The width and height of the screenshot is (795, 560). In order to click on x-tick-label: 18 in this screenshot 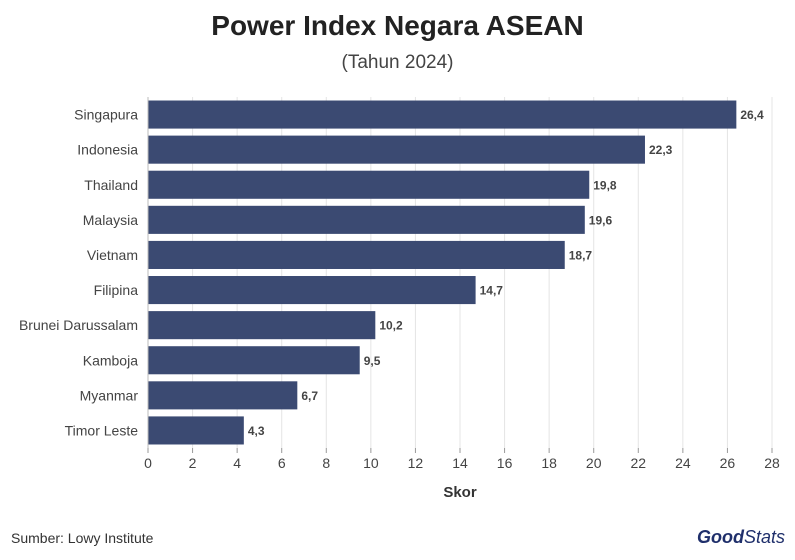, I will do `click(549, 463)`.